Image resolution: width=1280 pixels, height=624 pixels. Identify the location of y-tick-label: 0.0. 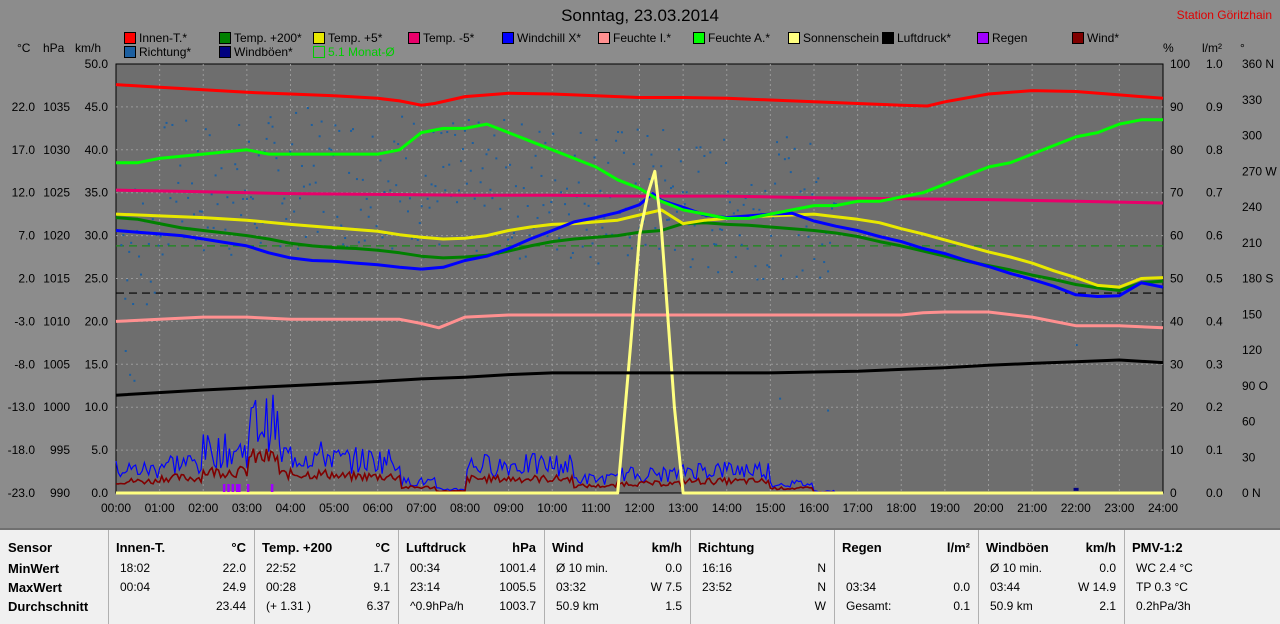
(1214, 493).